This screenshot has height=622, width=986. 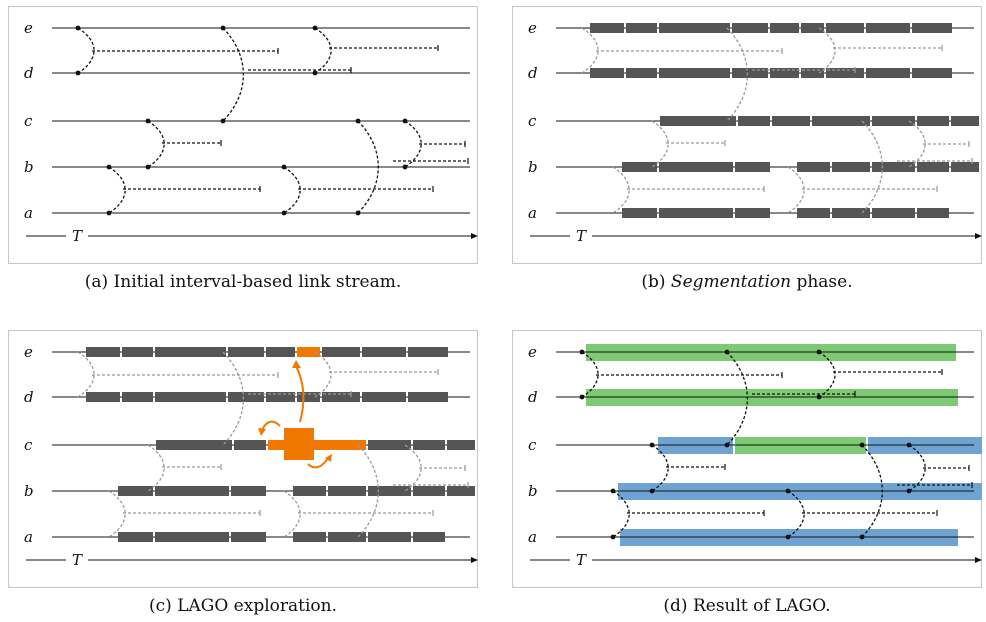 What do you see at coordinates (109, 167) in the screenshot?
I see `link-node-8-start` at bounding box center [109, 167].